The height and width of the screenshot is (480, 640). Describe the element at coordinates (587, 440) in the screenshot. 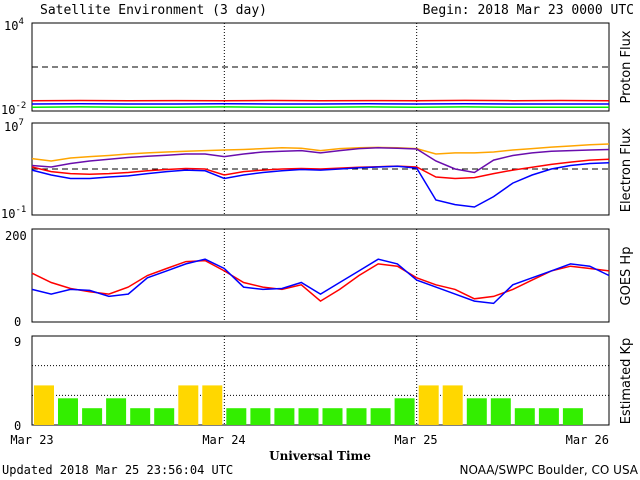

I see `x-label-mar26: Mar 26` at that location.